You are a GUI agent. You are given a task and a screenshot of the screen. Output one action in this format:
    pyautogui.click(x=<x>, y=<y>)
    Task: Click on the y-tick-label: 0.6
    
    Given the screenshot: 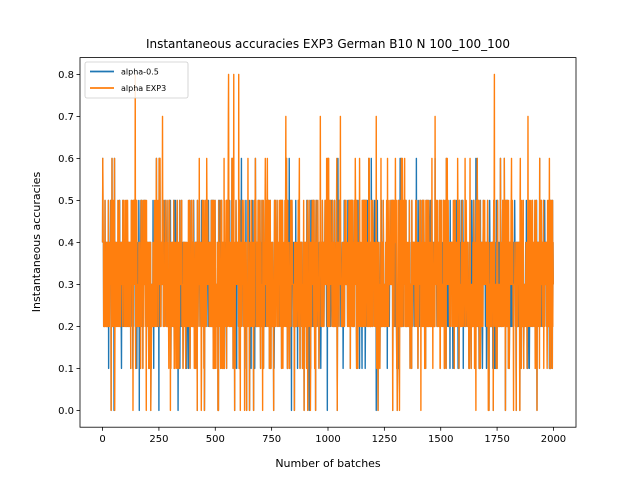 What is the action you would take?
    pyautogui.click(x=66, y=159)
    